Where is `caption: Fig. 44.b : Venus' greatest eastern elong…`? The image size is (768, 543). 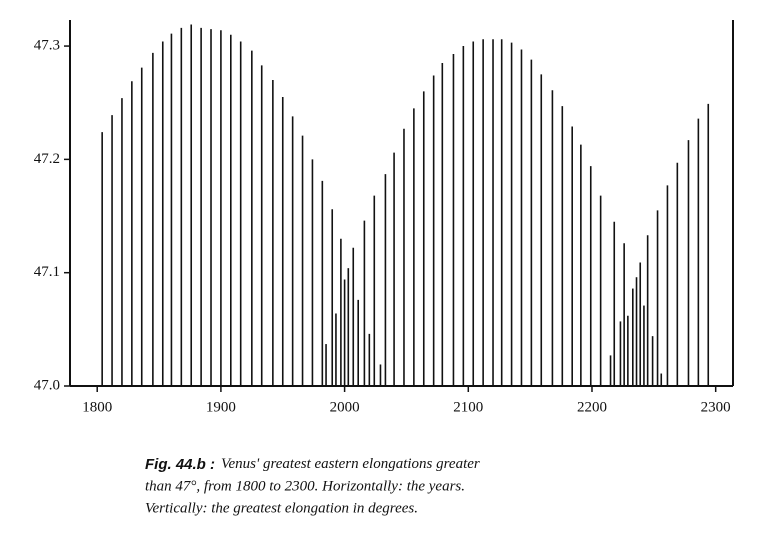
caption: Fig. 44.b : Venus' greatest eastern elong… is located at coordinates (312, 464).